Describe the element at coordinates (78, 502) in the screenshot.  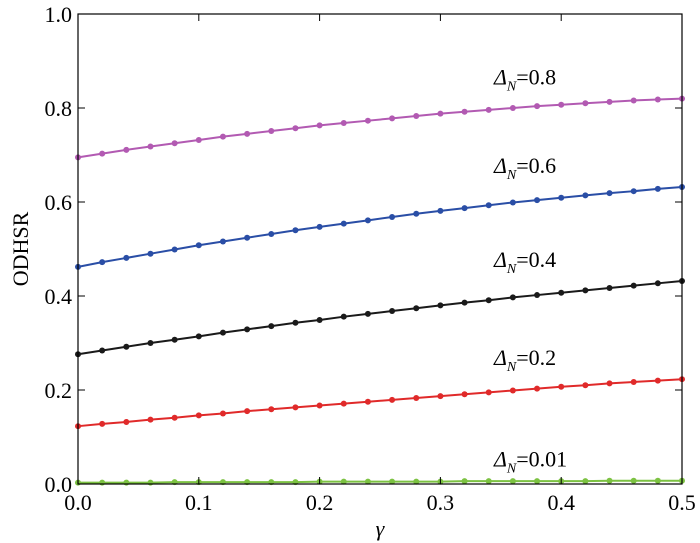
I see `x-tick-label: 0.0` at that location.